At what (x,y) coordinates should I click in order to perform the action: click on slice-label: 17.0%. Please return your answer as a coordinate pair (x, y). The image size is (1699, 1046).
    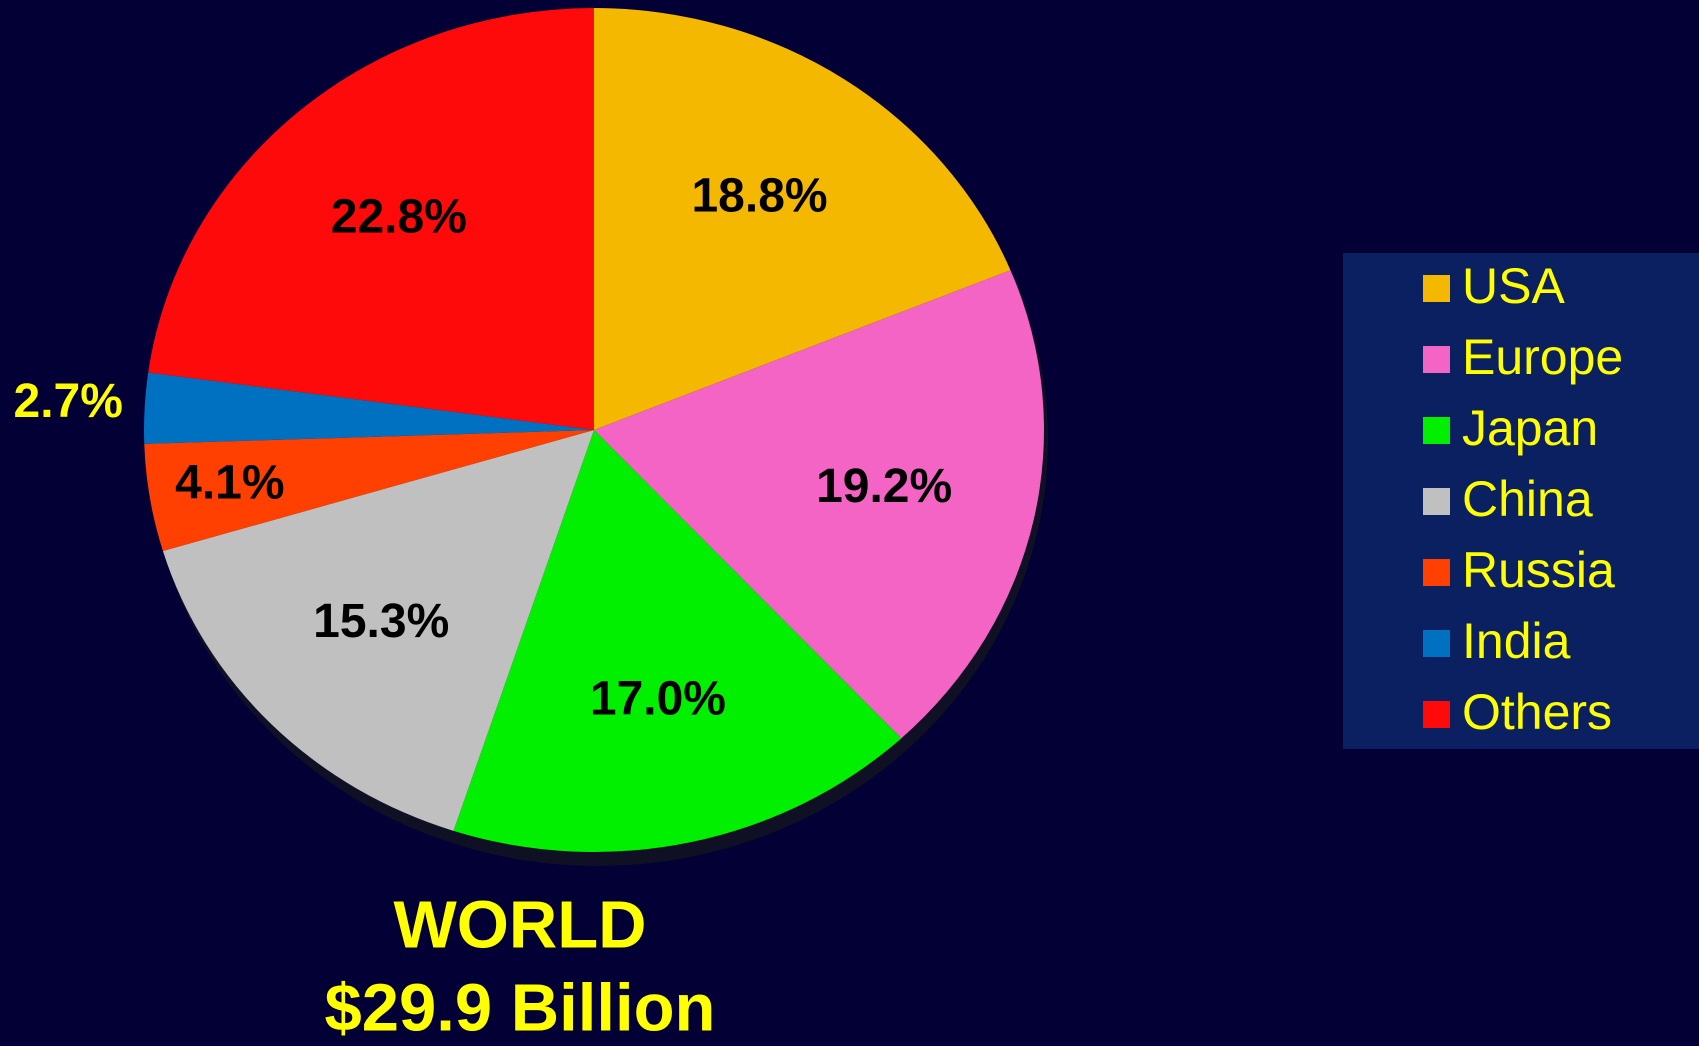
    Looking at the image, I should click on (658, 699).